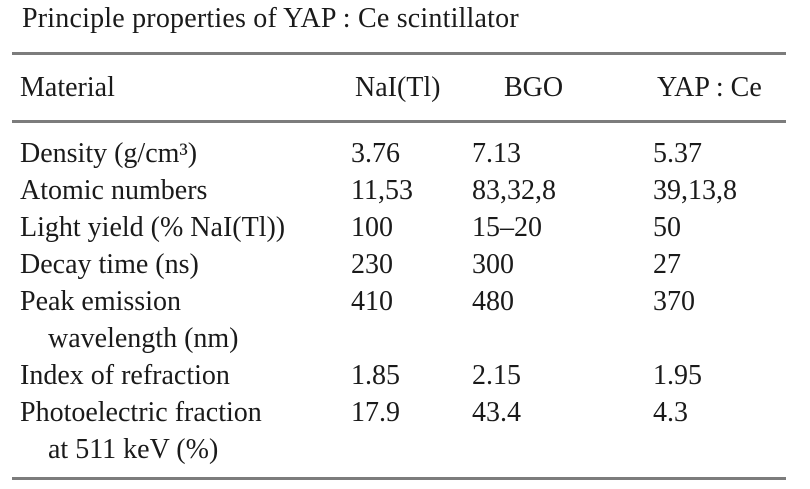 Image resolution: width=810 pixels, height=489 pixels. I want to click on table-row-light-yield: Light yield (% NaI(Tl)) 100 15–20 50, so click(405, 227).